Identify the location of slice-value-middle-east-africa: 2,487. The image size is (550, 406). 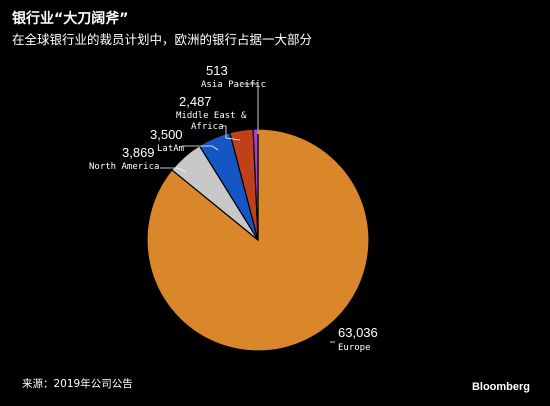
(195, 101).